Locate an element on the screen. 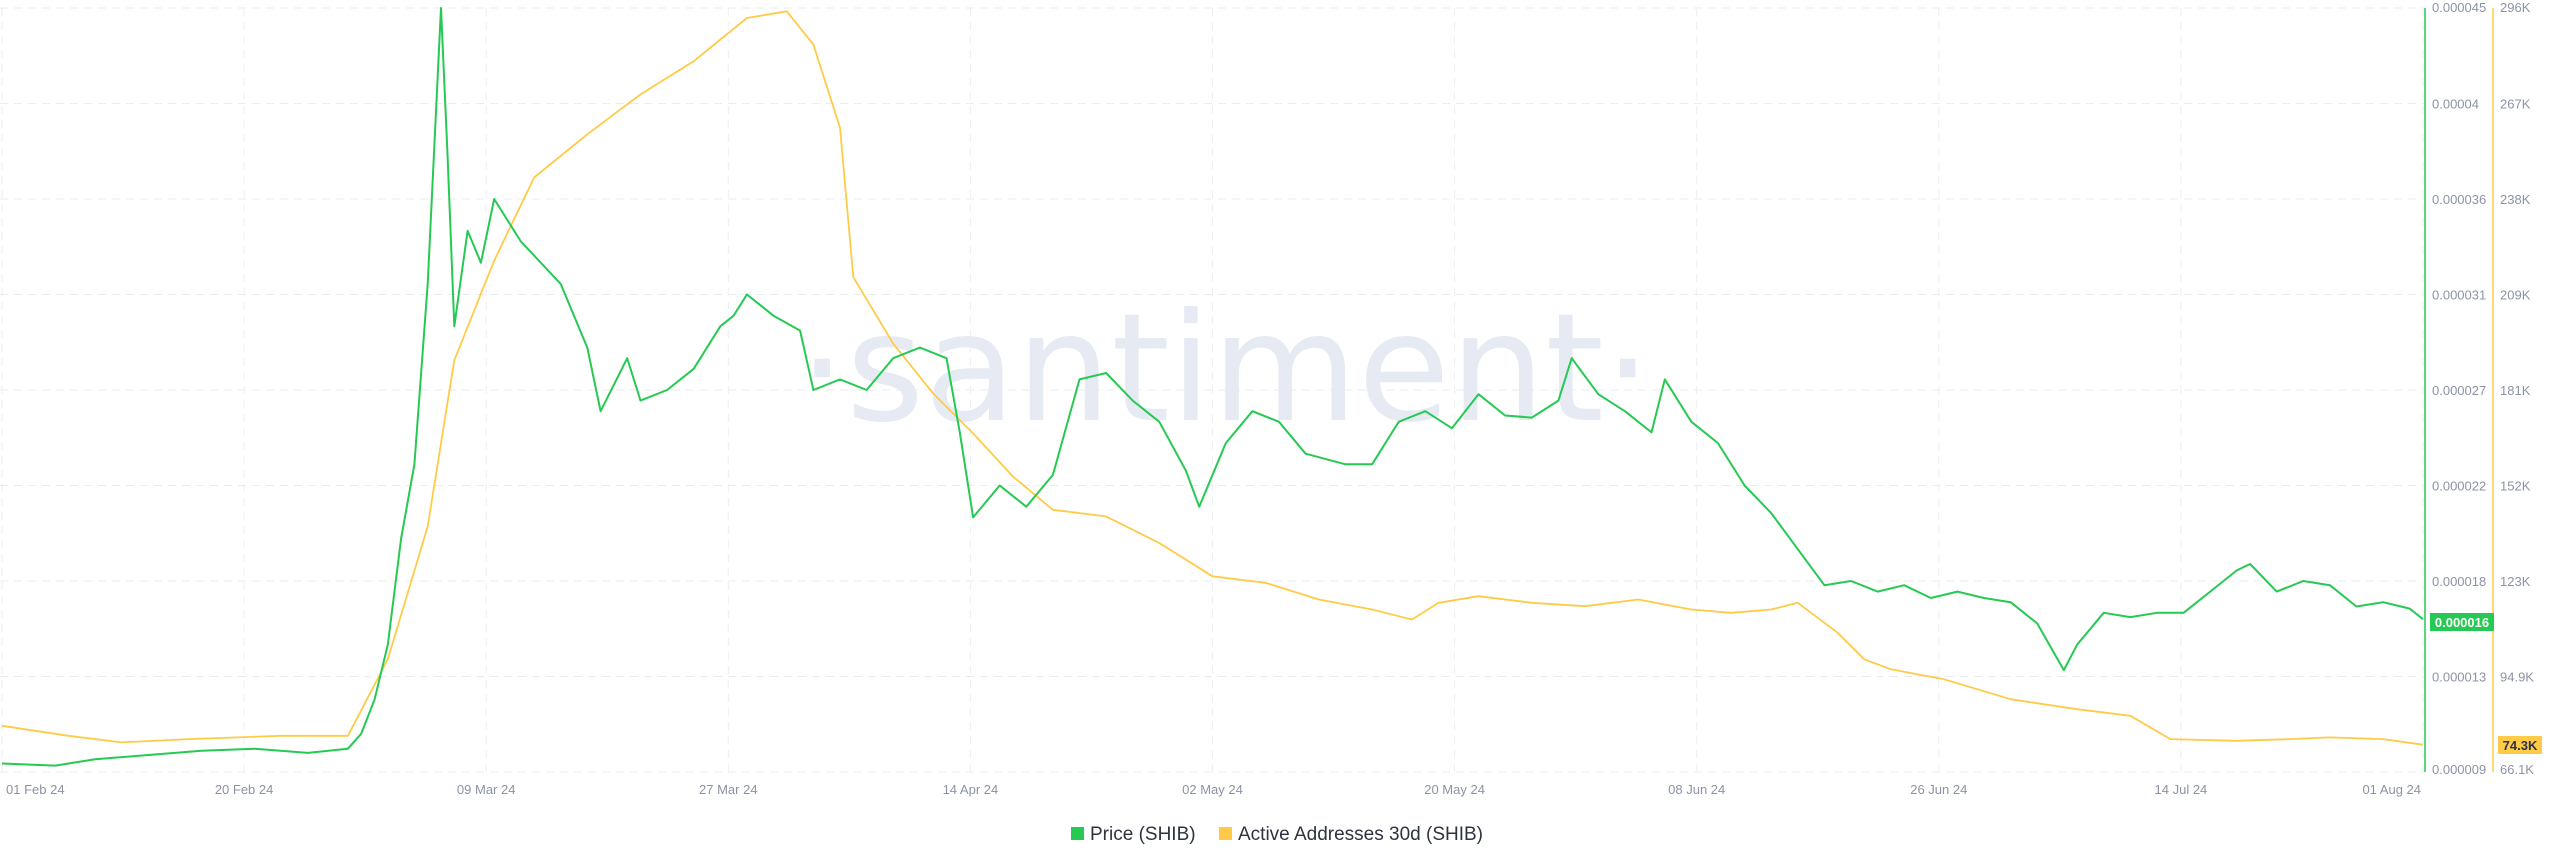  addresses-tick-label: 296K is located at coordinates (2515, 7).